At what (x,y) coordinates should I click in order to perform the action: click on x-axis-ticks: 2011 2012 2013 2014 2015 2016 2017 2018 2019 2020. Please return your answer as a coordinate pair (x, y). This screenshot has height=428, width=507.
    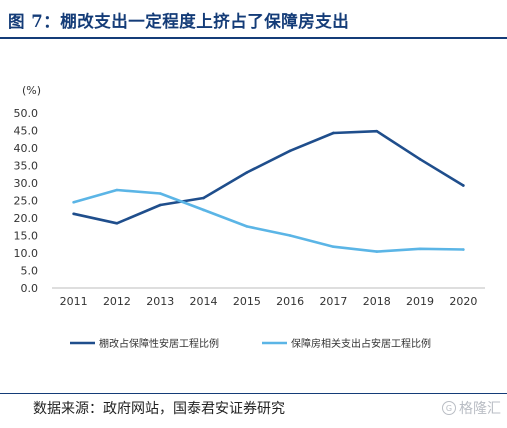
    Looking at the image, I should click on (269, 301).